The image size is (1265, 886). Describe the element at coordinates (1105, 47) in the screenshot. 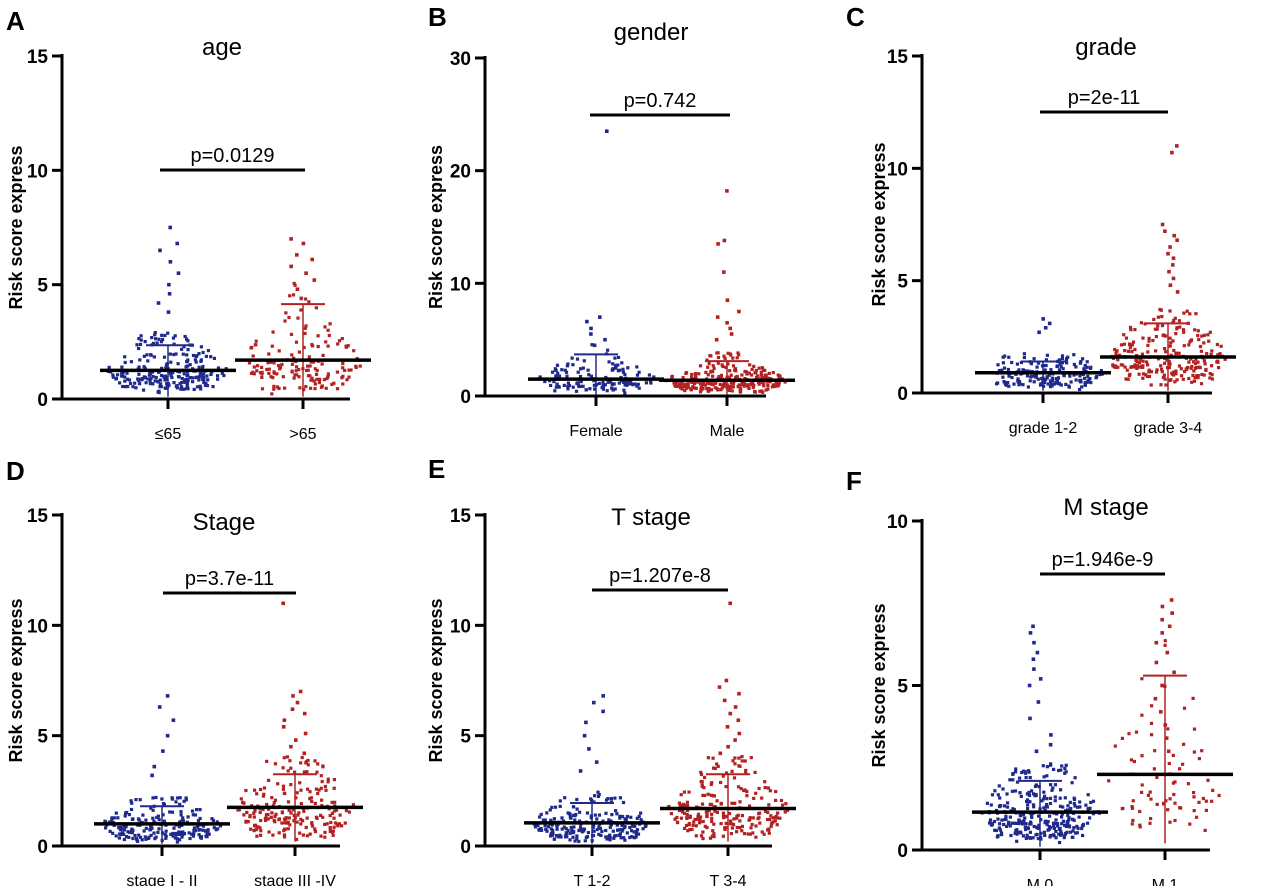

I see `panel-title: grade` at that location.